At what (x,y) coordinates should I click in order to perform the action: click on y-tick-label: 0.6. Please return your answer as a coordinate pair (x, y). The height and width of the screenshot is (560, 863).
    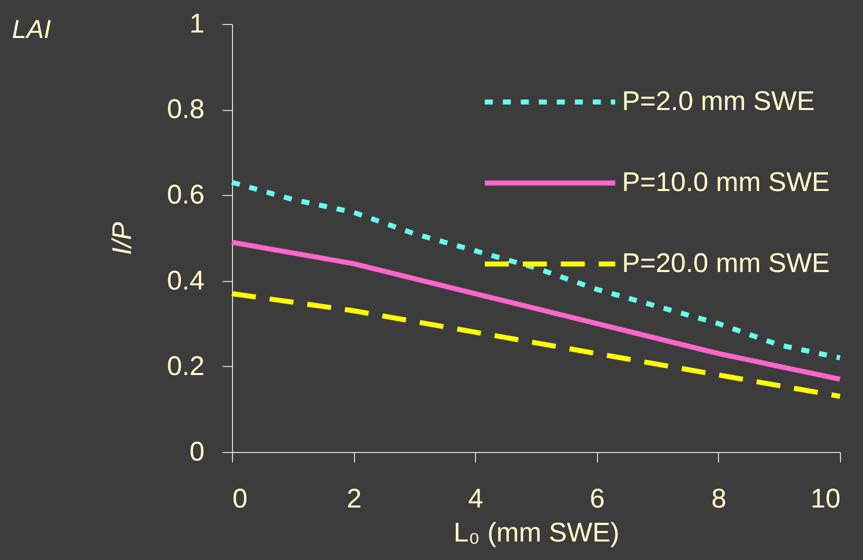
    Looking at the image, I should click on (185, 195).